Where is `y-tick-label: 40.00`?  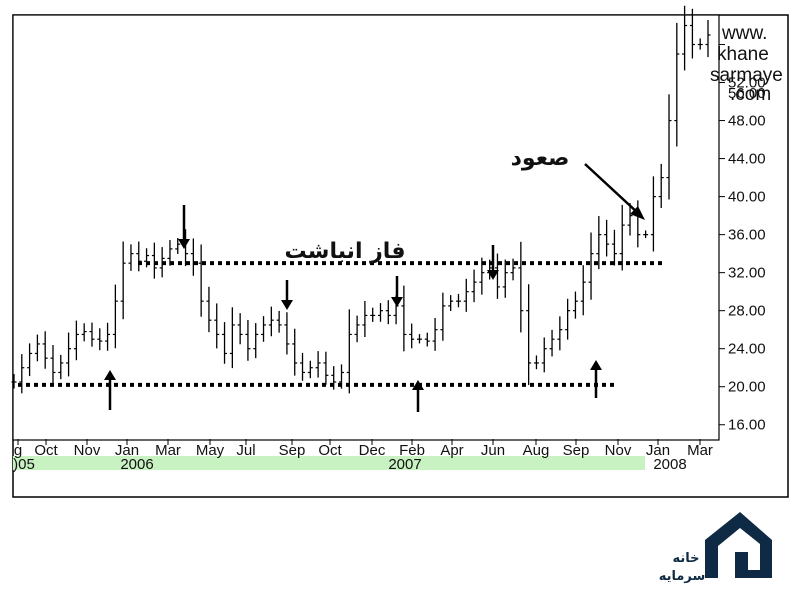
y-tick-label: 40.00 is located at coordinates (747, 197).